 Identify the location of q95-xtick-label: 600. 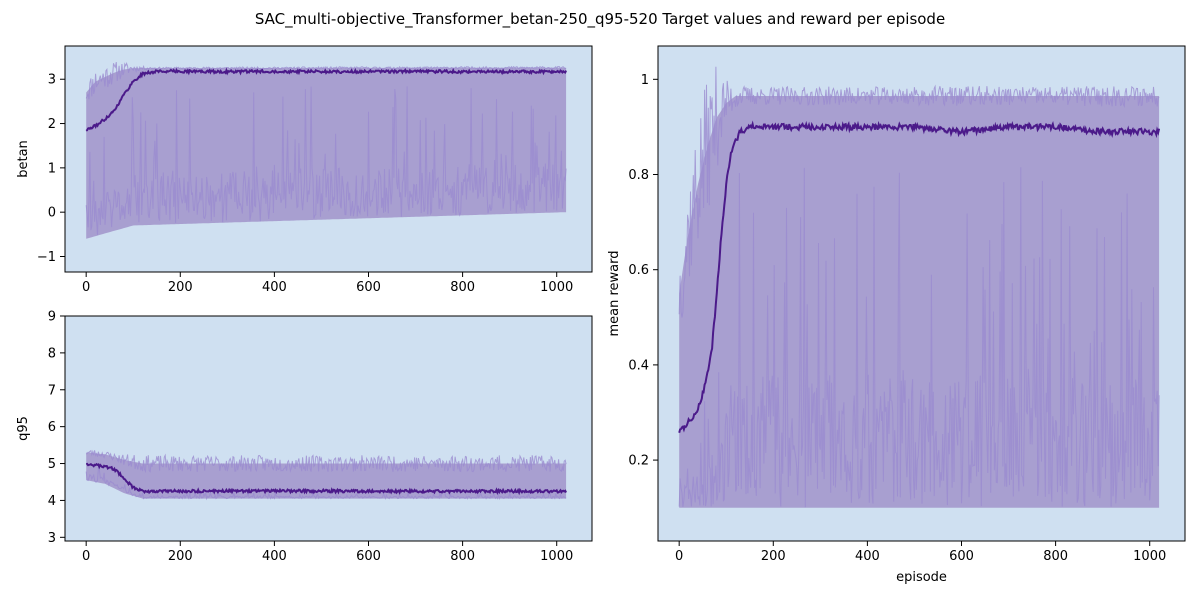
(368, 556).